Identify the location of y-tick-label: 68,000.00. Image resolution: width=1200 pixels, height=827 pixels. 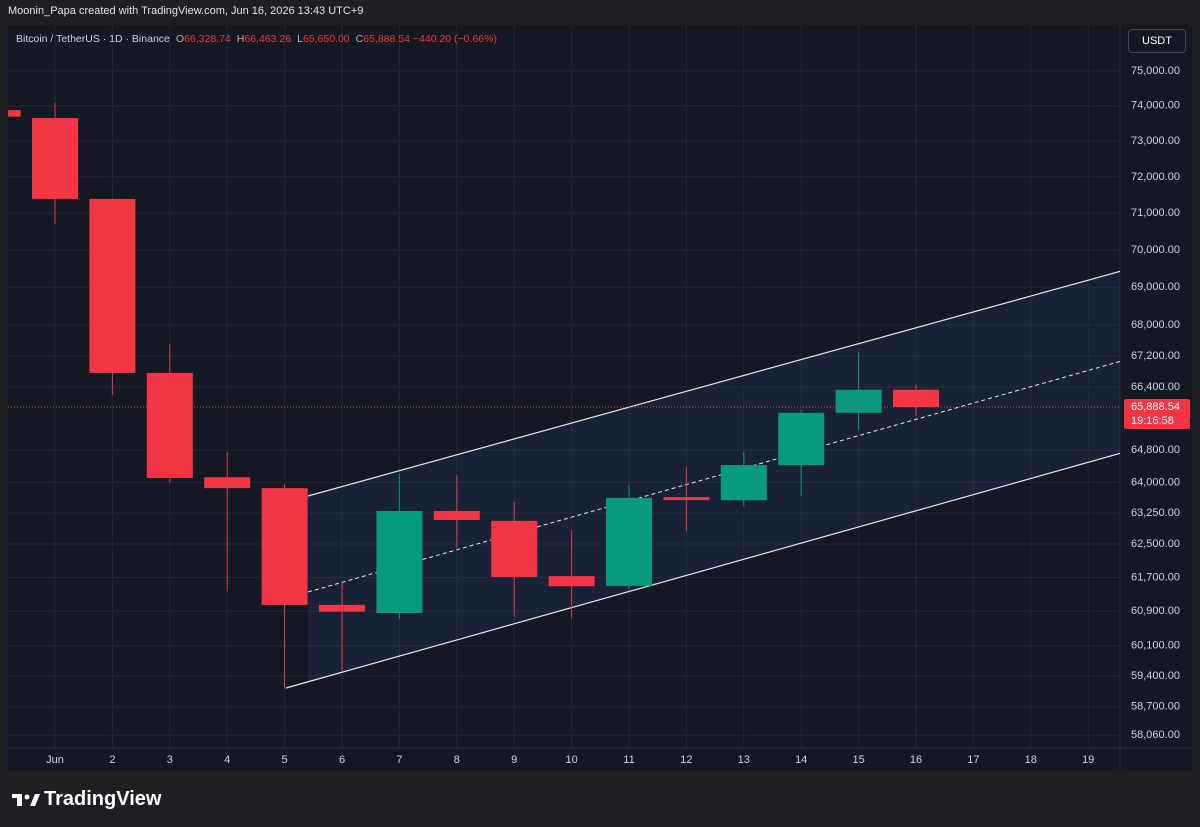
(1155, 325).